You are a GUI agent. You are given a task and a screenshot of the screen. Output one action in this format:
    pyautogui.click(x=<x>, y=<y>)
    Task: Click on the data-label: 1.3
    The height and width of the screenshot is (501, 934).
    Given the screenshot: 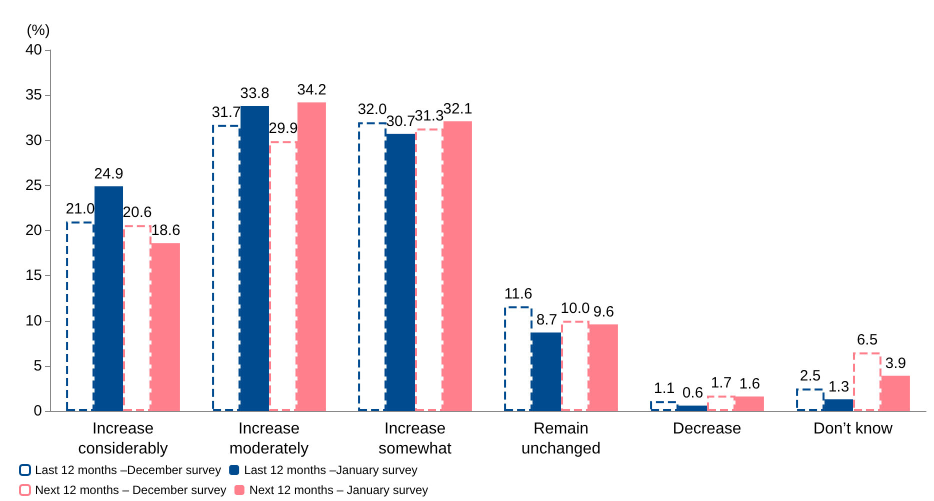 What is the action you would take?
    pyautogui.click(x=839, y=387)
    